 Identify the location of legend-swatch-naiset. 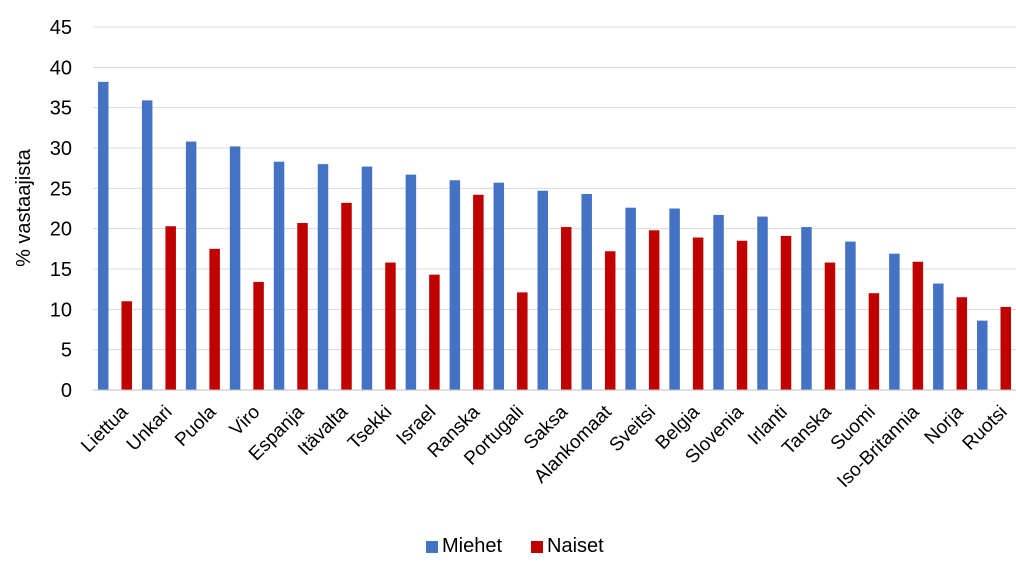
(537, 547).